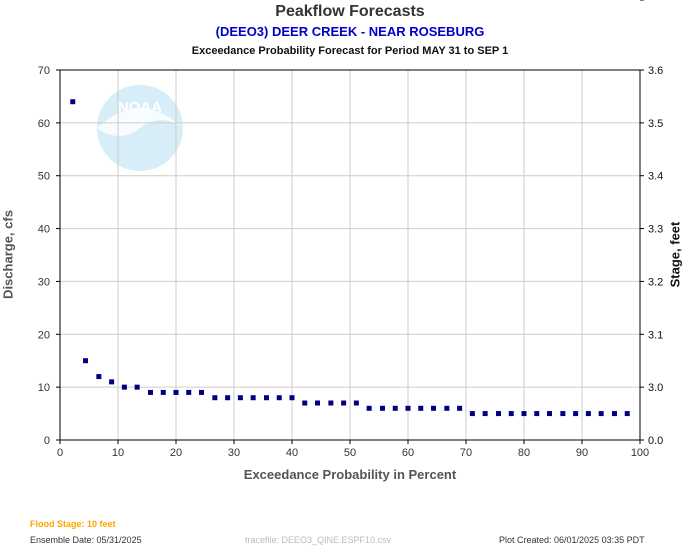  What do you see at coordinates (655, 177) in the screenshot?
I see `y-right-tick-label: 3.4` at bounding box center [655, 177].